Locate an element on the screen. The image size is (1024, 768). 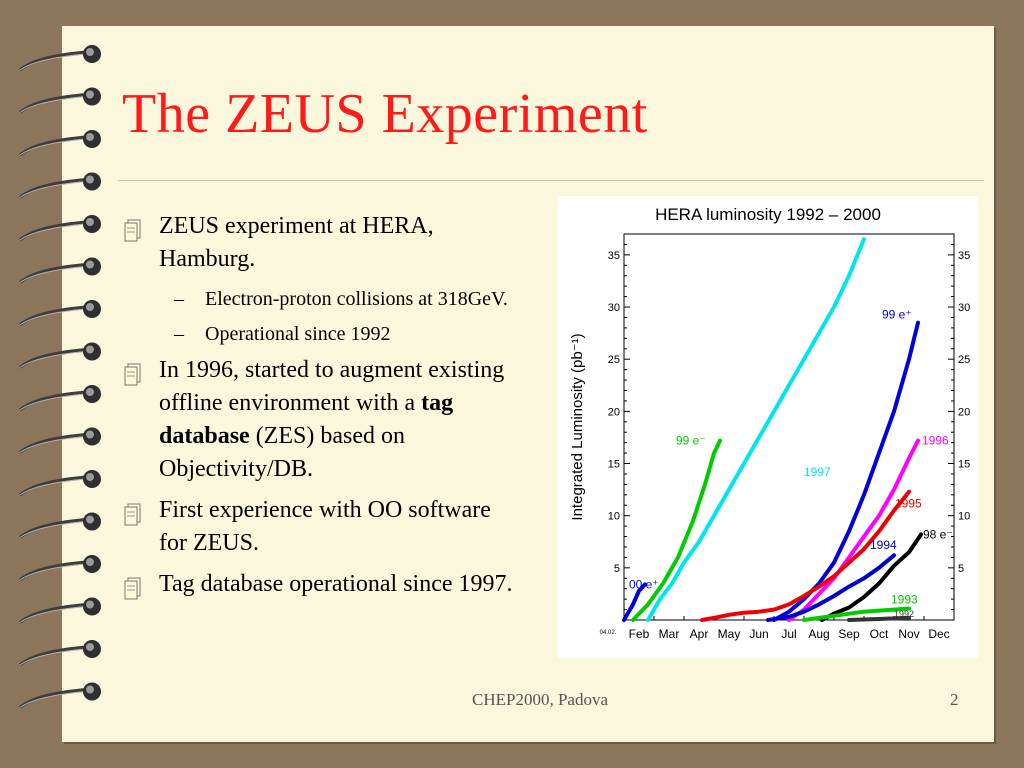
series-label: 1997 is located at coordinates (817, 472).